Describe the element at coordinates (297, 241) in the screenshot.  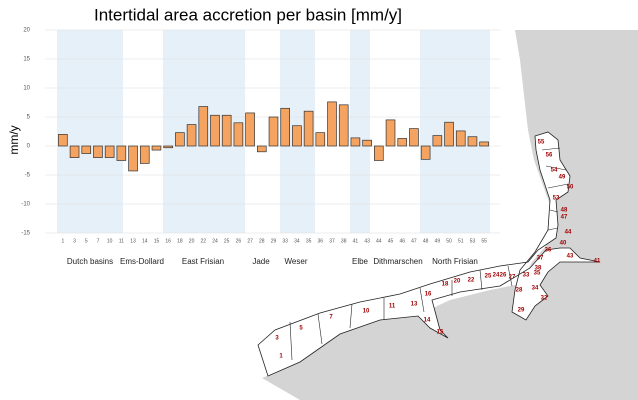
I see `x-tick-label: 34` at that location.